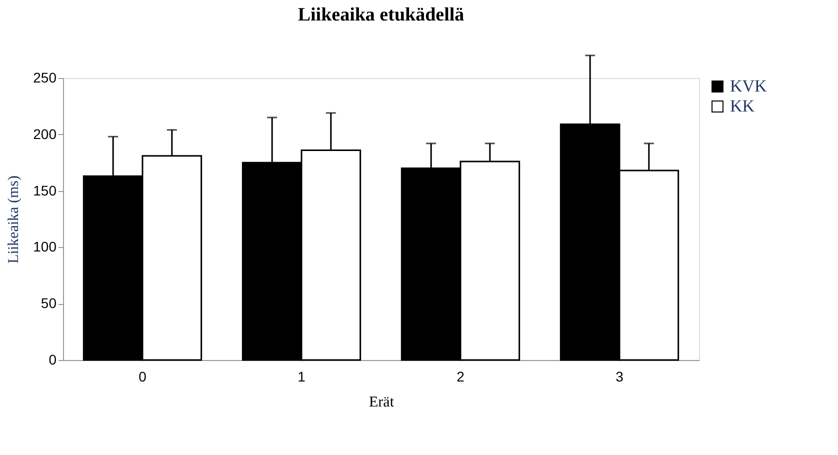 This screenshot has height=455, width=838. What do you see at coordinates (45, 78) in the screenshot?
I see `y-tick-label: 250` at bounding box center [45, 78].